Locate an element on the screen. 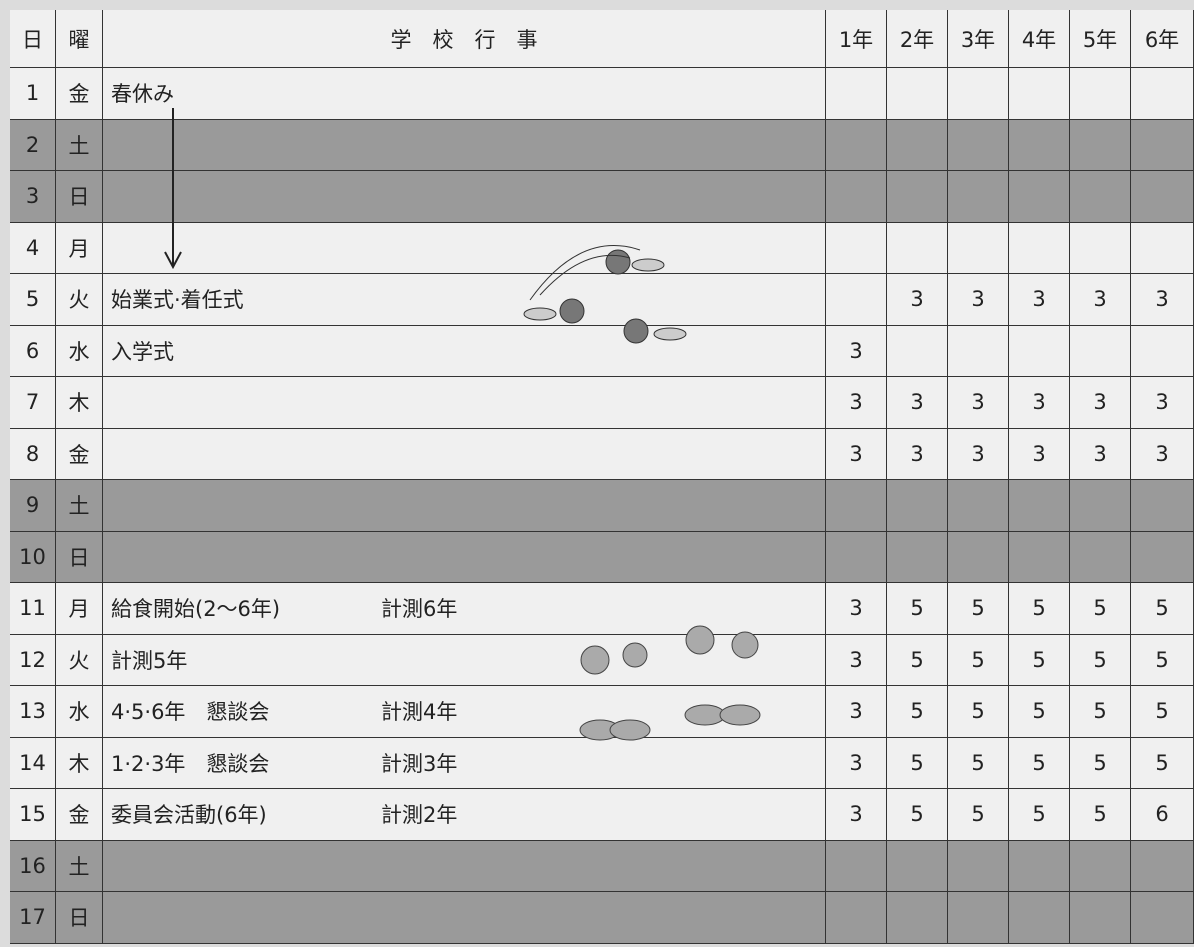  flowers is located at coordinates (670, 683).